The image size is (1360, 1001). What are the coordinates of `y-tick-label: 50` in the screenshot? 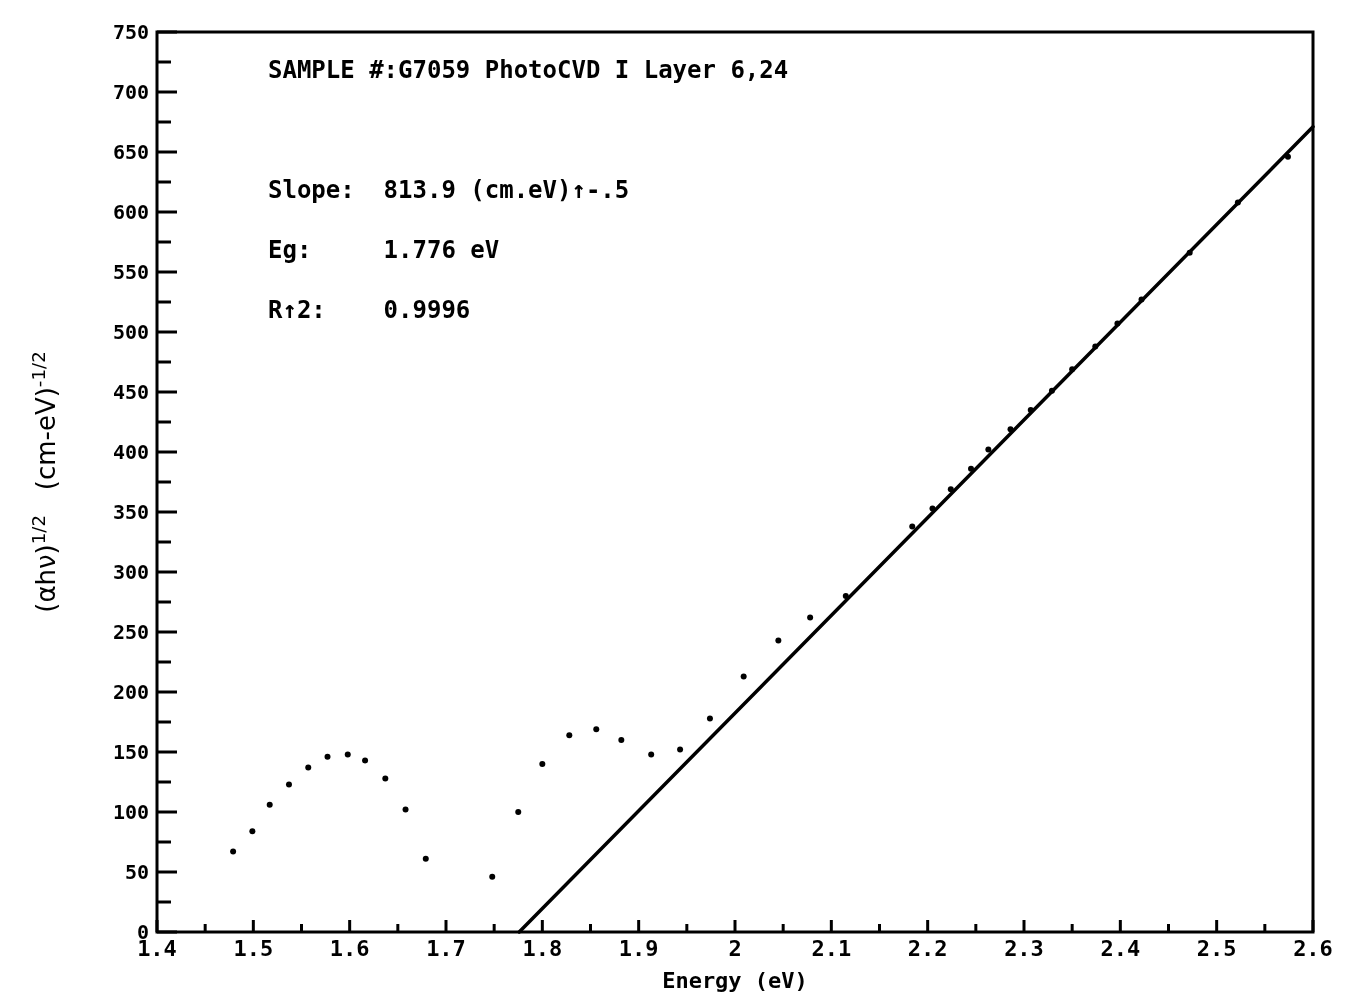 It's located at (136, 872).